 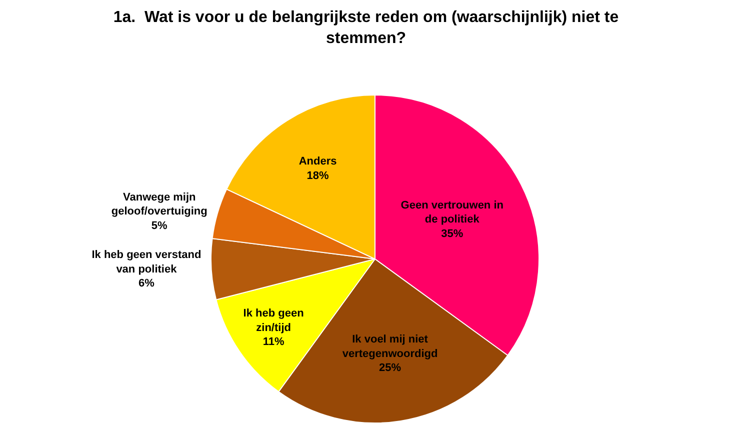 What do you see at coordinates (146, 284) in the screenshot?
I see `data-label: 6%` at bounding box center [146, 284].